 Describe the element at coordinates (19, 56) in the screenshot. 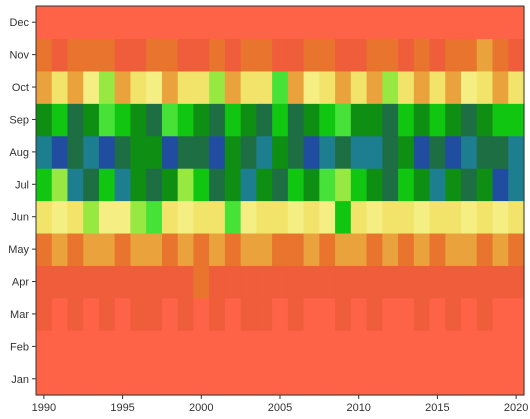

I see `y-tick-label: Nov` at that location.